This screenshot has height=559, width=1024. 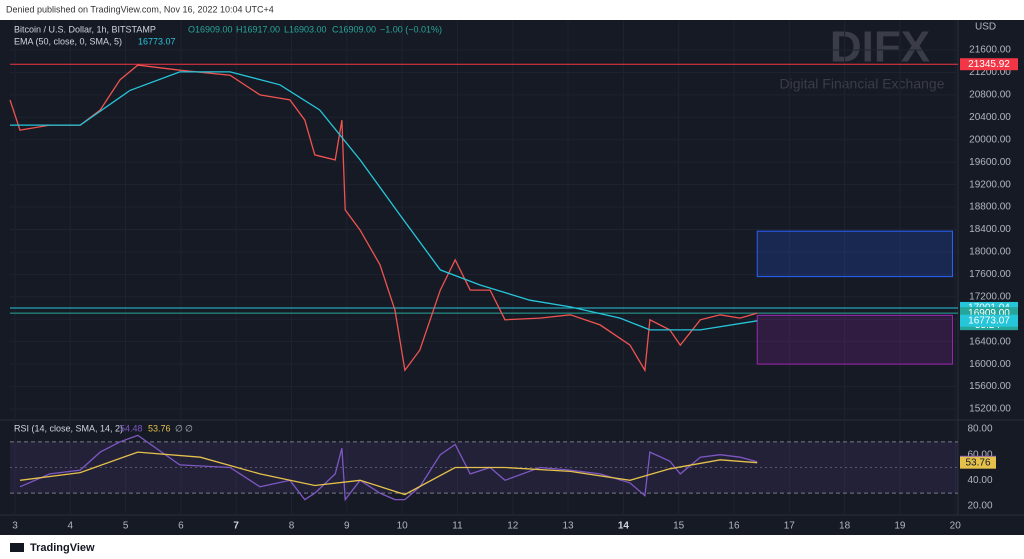 I want to click on ohlc-value: C16909.00, so click(x=354, y=29).